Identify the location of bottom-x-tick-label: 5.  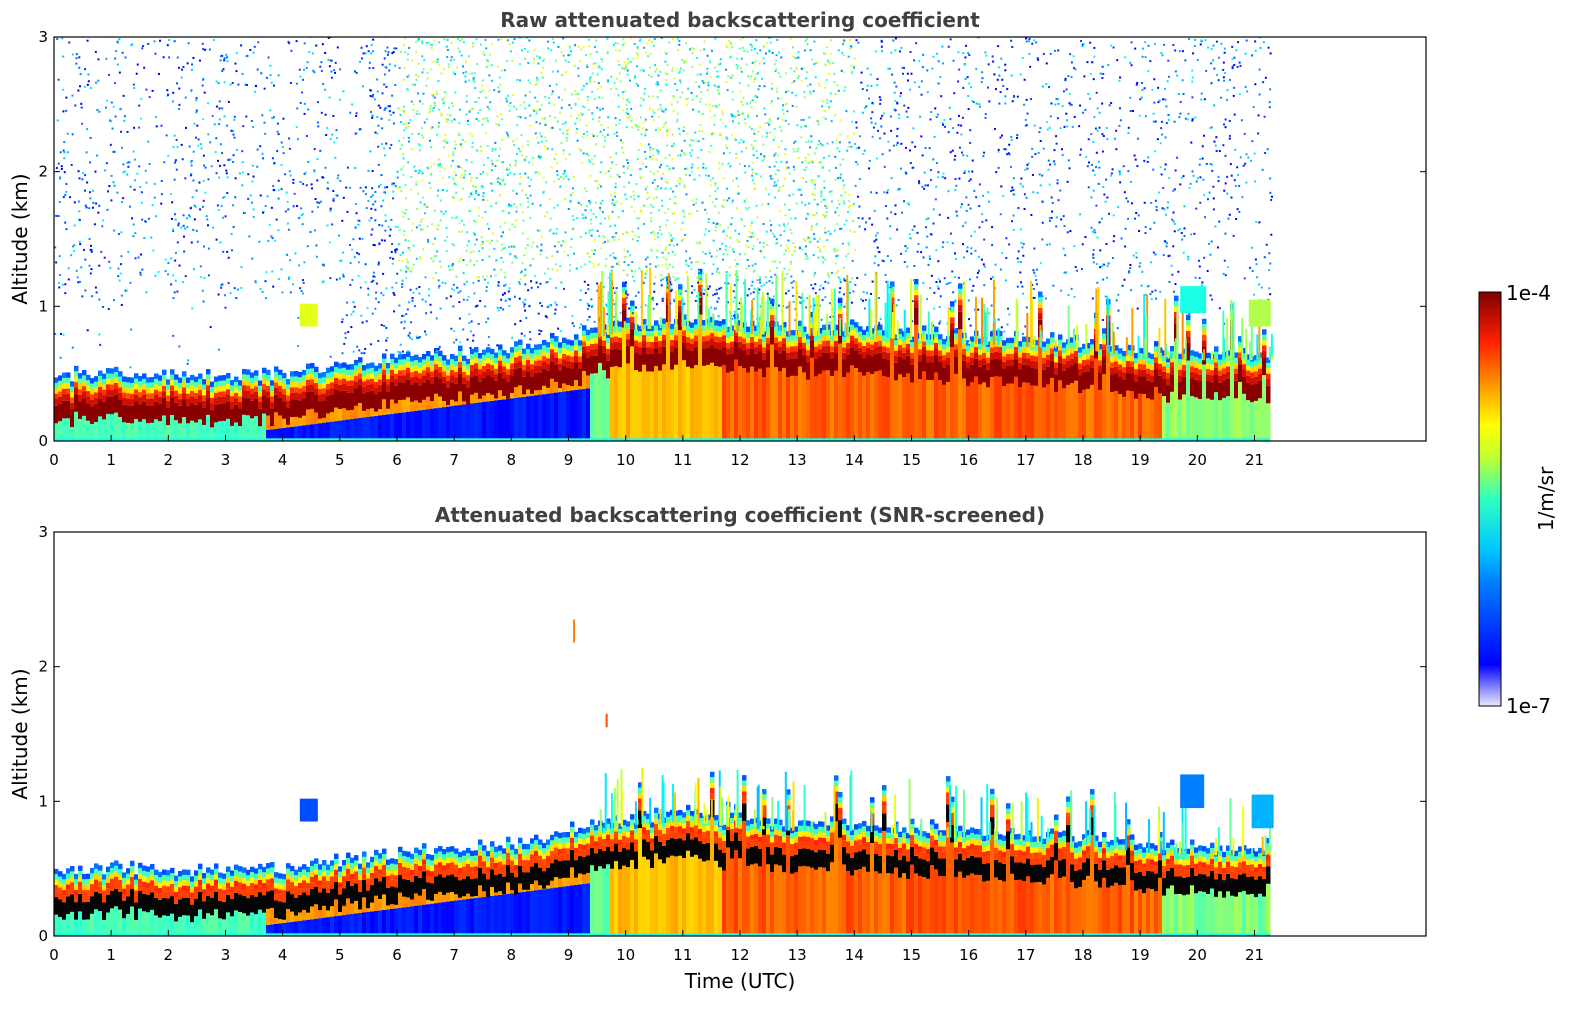
(340, 955).